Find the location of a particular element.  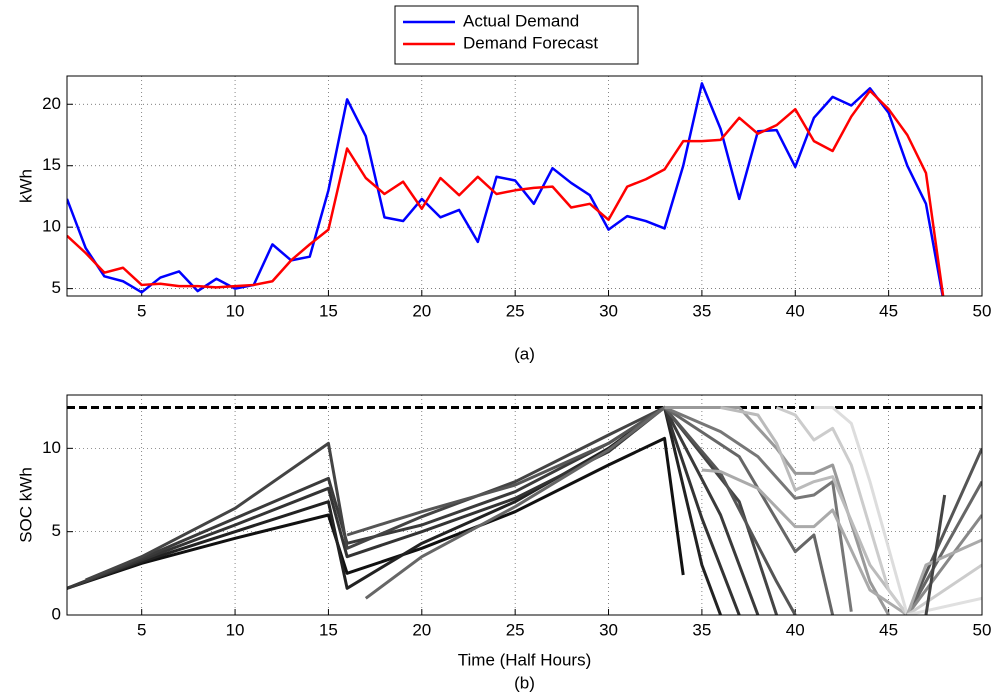

caption: (a) is located at coordinates (524, 353).